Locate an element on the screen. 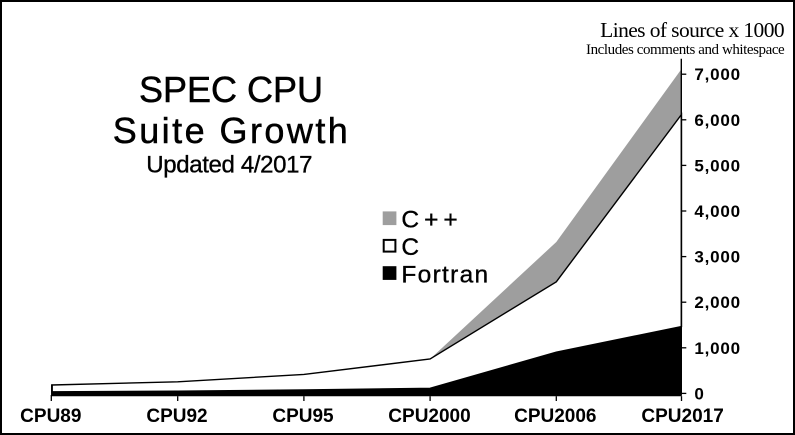 The image size is (795, 435). svg-text: Updated 4/2017 is located at coordinates (229, 165).